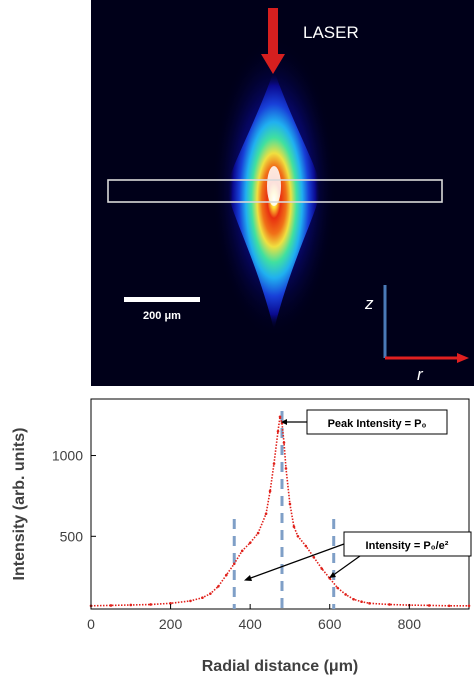 The image size is (474, 686). What do you see at coordinates (91, 624) in the screenshot?
I see `x-tick-label: 0` at bounding box center [91, 624].